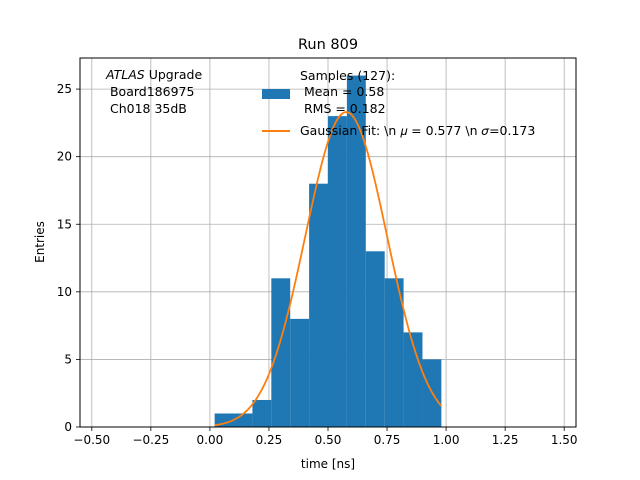 This screenshot has width=640, height=480. What do you see at coordinates (564, 440) in the screenshot?
I see `x-tick-label: 1.50` at bounding box center [564, 440].